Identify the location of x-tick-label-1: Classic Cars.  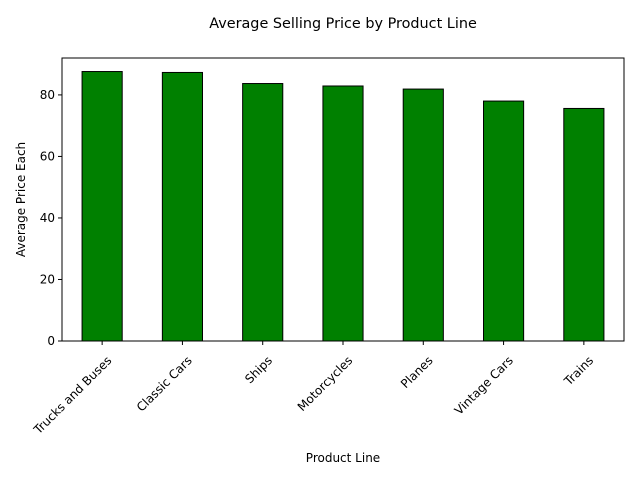
(164, 383).